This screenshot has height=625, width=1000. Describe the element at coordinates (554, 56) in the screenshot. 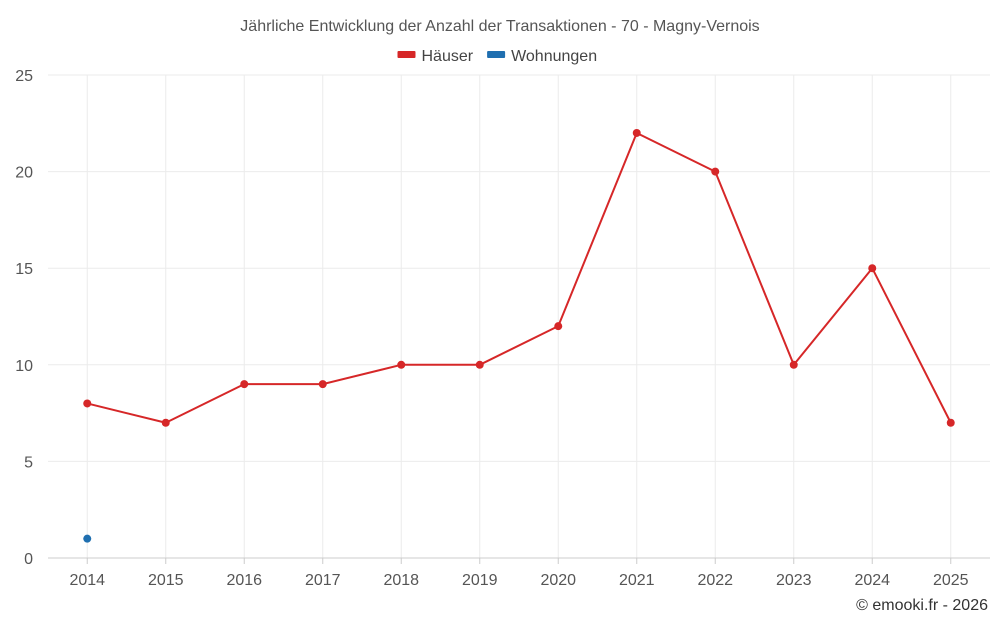

I see `legend-label: Wohnungen` at that location.